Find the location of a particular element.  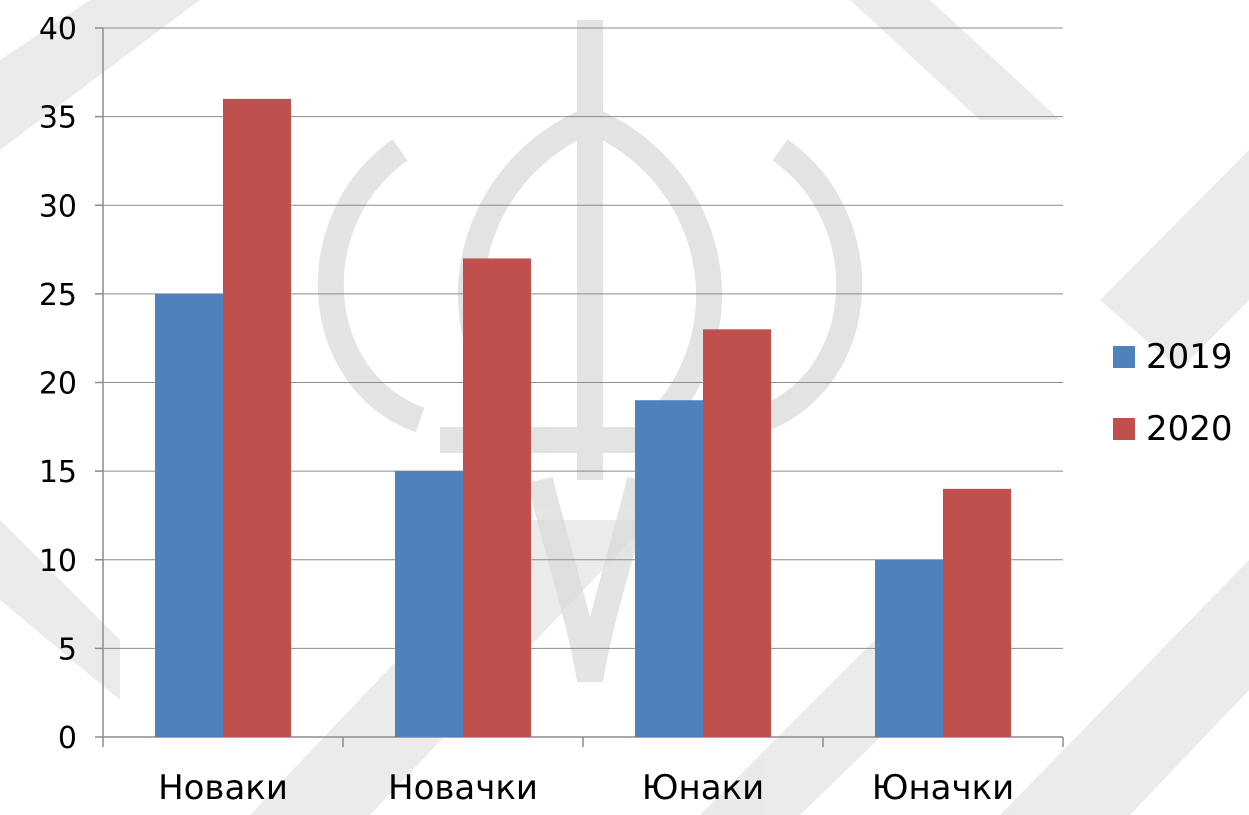

y-tick-label: 35 is located at coordinates (58, 118).